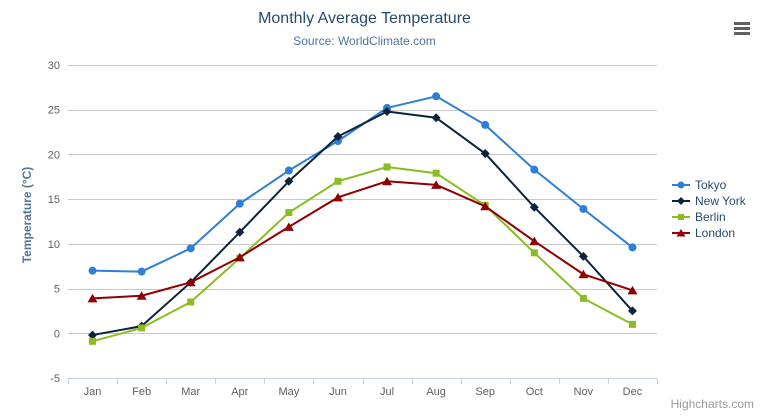 The height and width of the screenshot is (416, 769). Describe the element at coordinates (141, 392) in the screenshot. I see `x-axis-tick-label: Feb` at that location.